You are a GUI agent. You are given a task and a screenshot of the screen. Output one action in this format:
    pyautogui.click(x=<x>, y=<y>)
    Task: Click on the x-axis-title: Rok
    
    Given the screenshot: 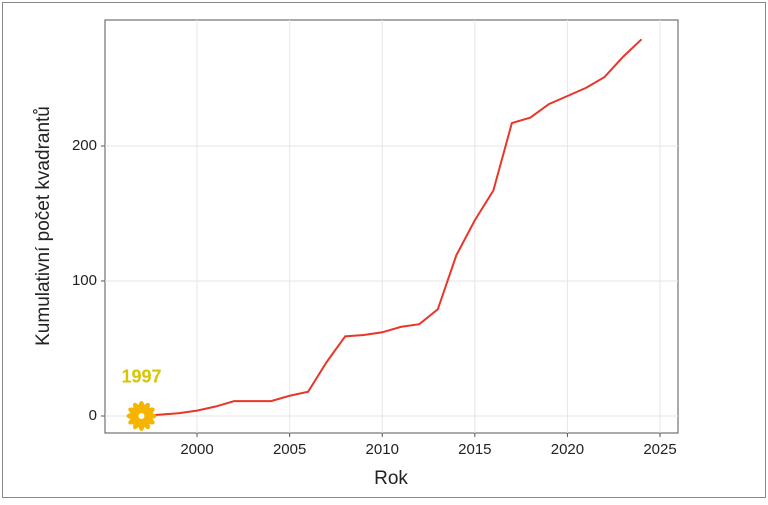 What is the action you would take?
    pyautogui.click(x=391, y=478)
    